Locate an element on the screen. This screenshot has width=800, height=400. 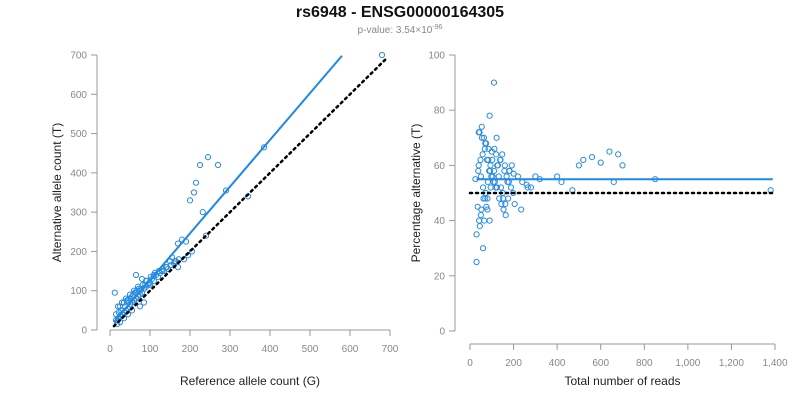
chart1-y-tick-label: 600 is located at coordinates (78, 95).